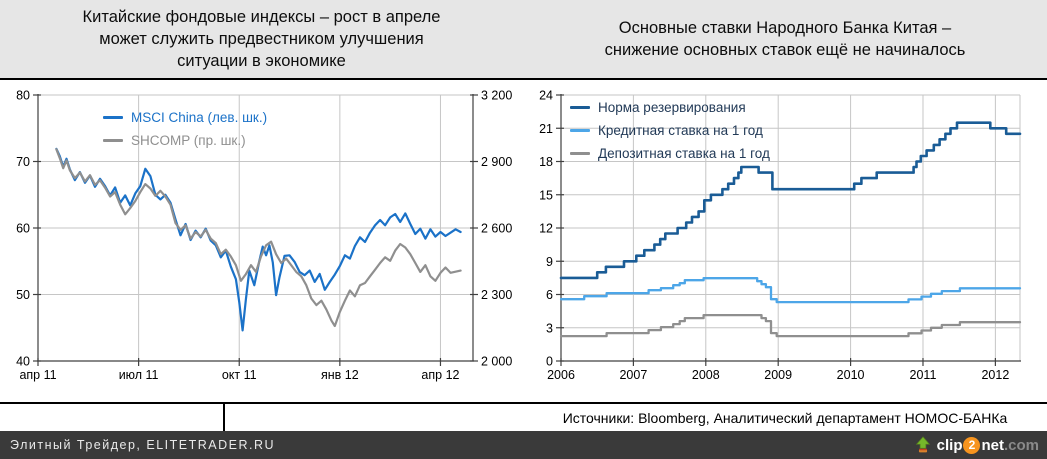 The height and width of the screenshot is (459, 1047). I want to click on svg-text: 2 000, so click(496, 362).